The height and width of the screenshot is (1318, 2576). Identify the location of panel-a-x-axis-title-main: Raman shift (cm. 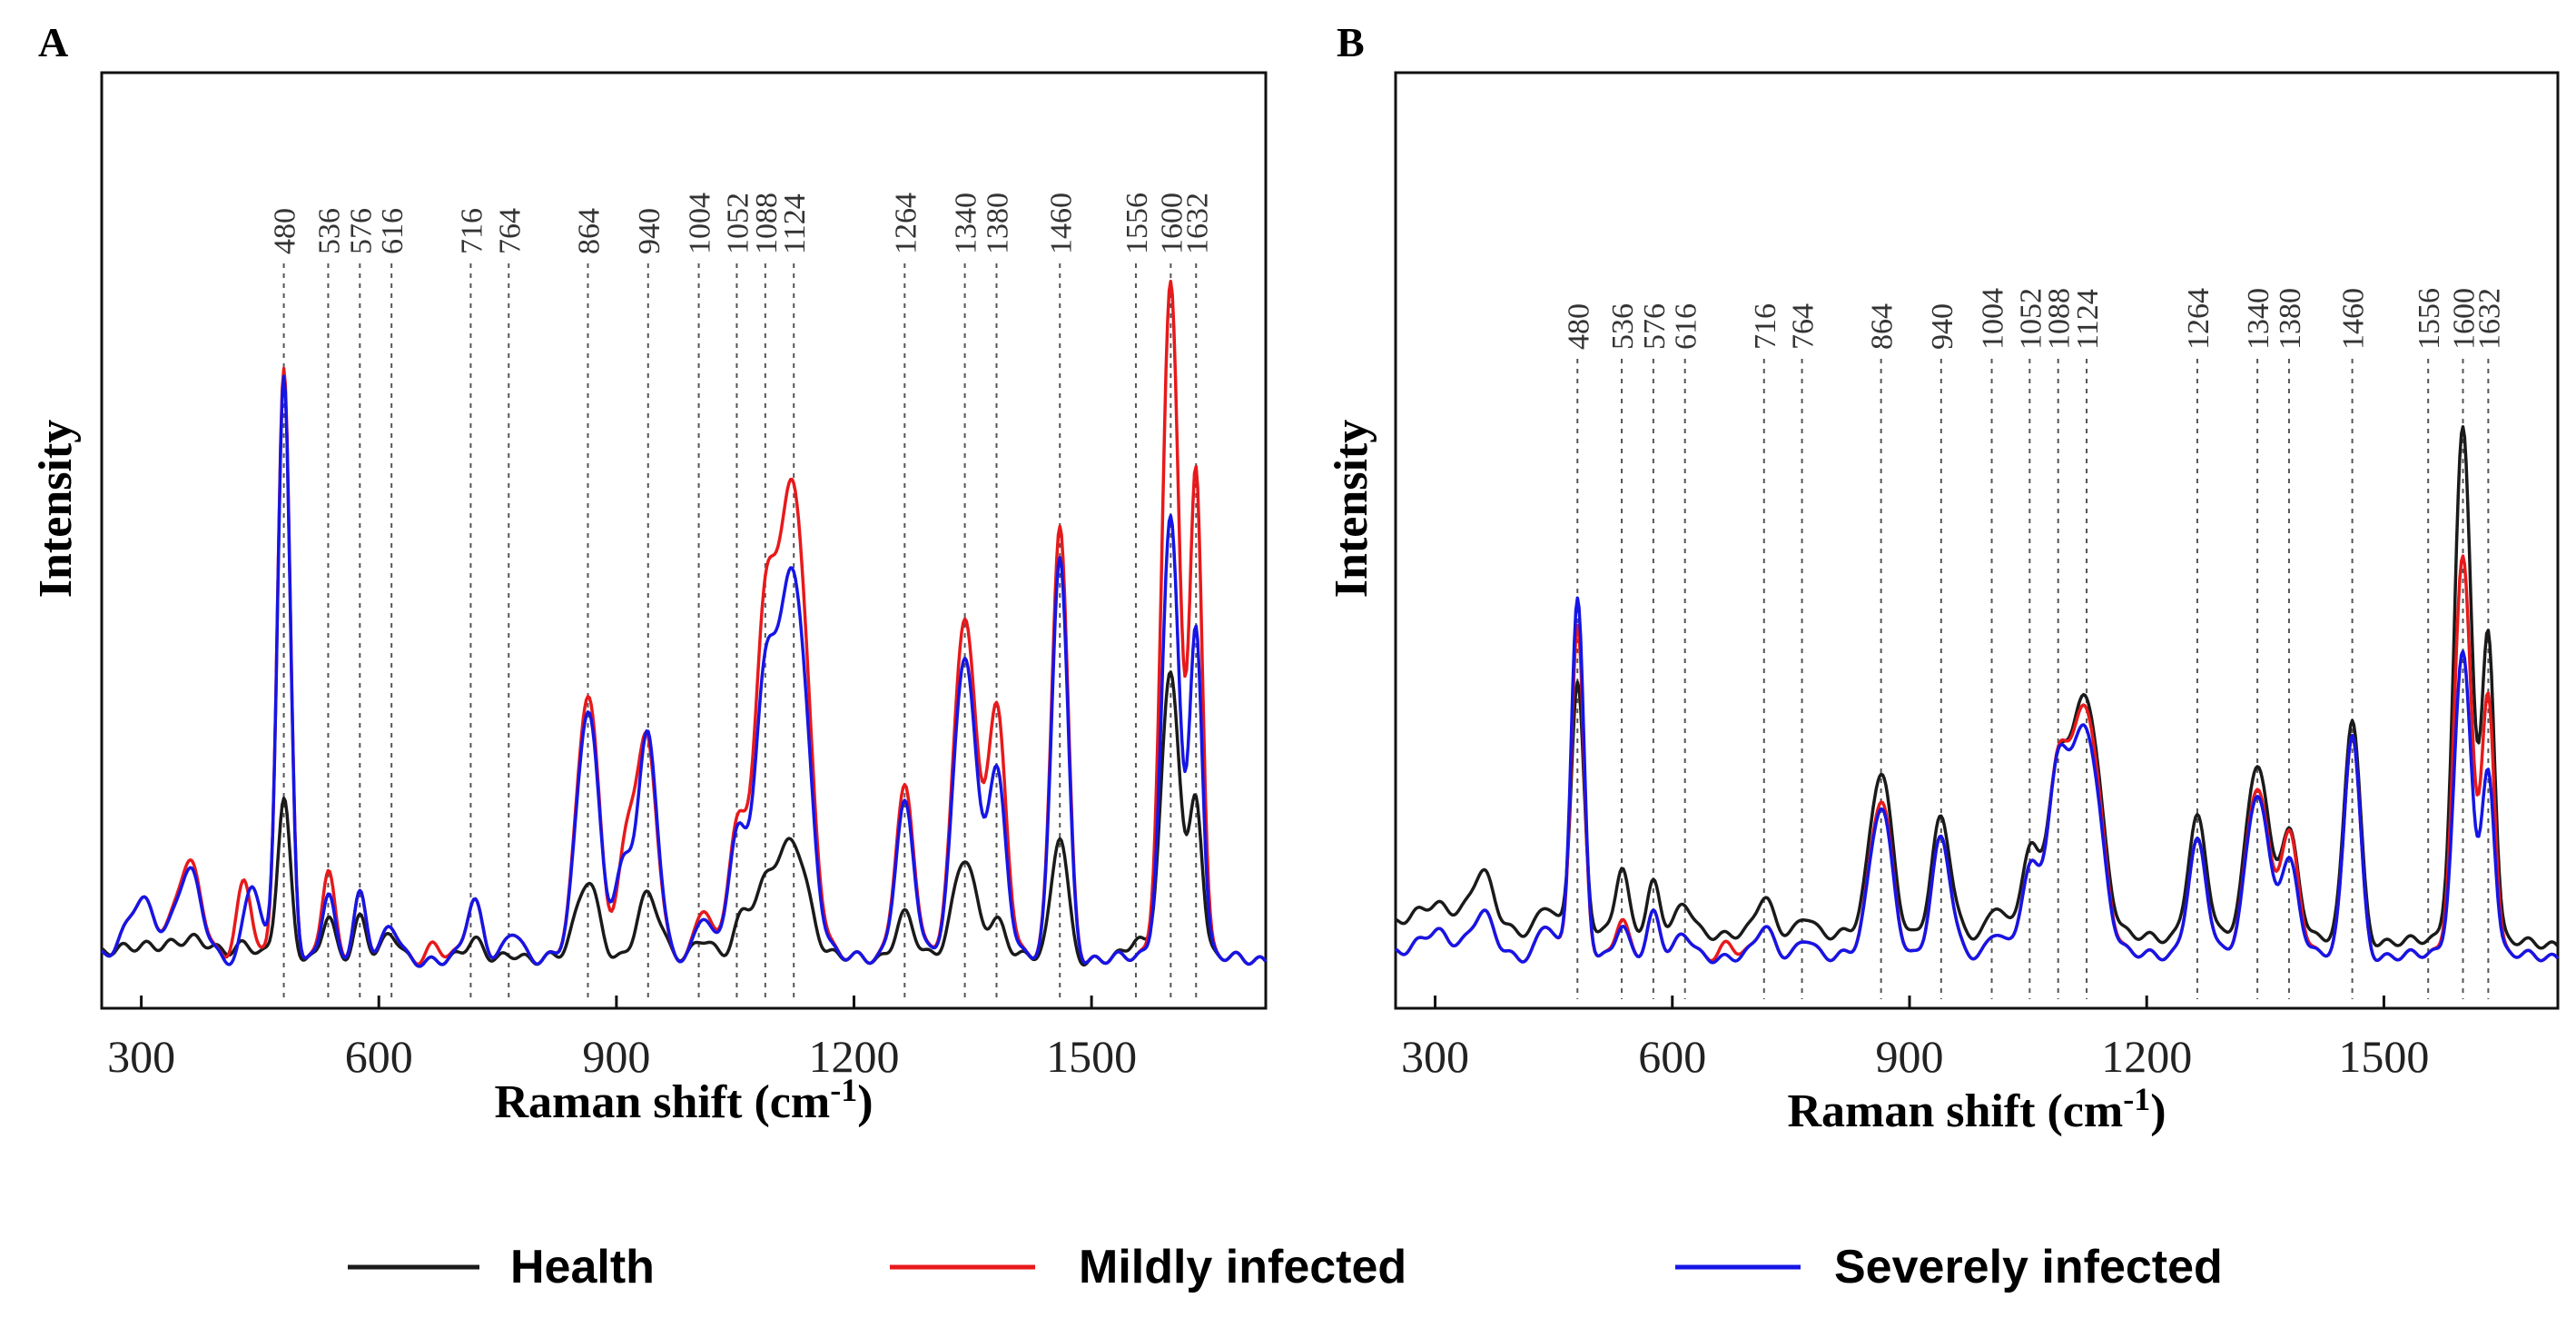
(662, 1102).